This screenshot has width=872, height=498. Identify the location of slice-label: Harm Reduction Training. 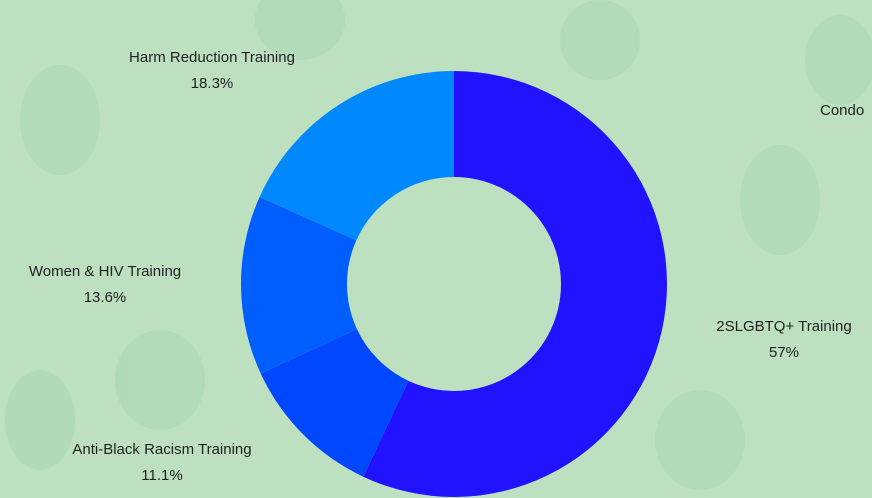
(212, 57).